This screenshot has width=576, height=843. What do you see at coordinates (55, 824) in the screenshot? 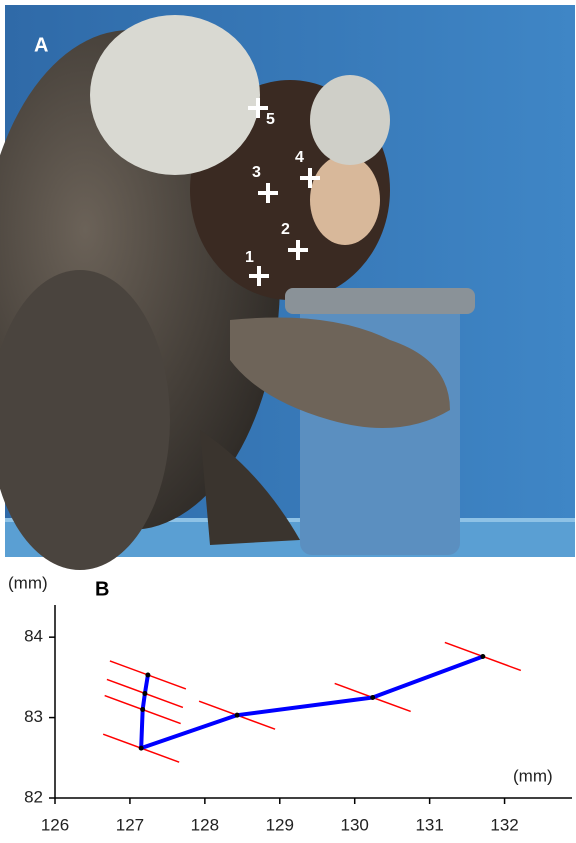
I see `x-tick-label: 126` at bounding box center [55, 824].